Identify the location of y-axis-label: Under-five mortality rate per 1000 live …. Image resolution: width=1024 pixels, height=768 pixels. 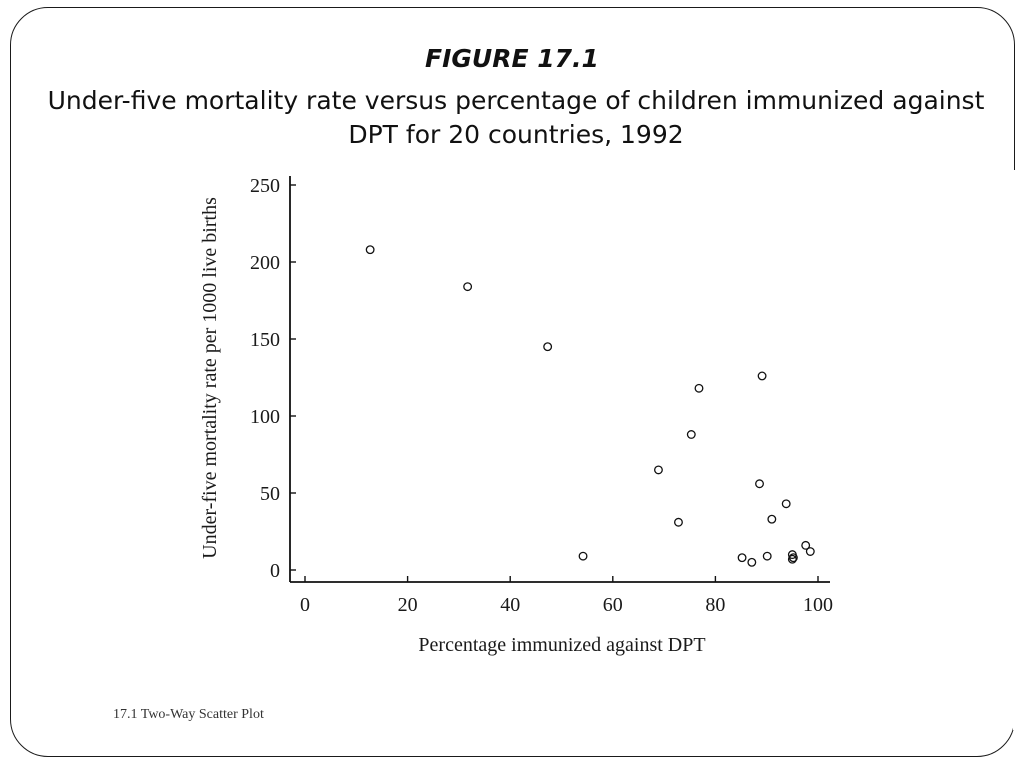
(210, 378).